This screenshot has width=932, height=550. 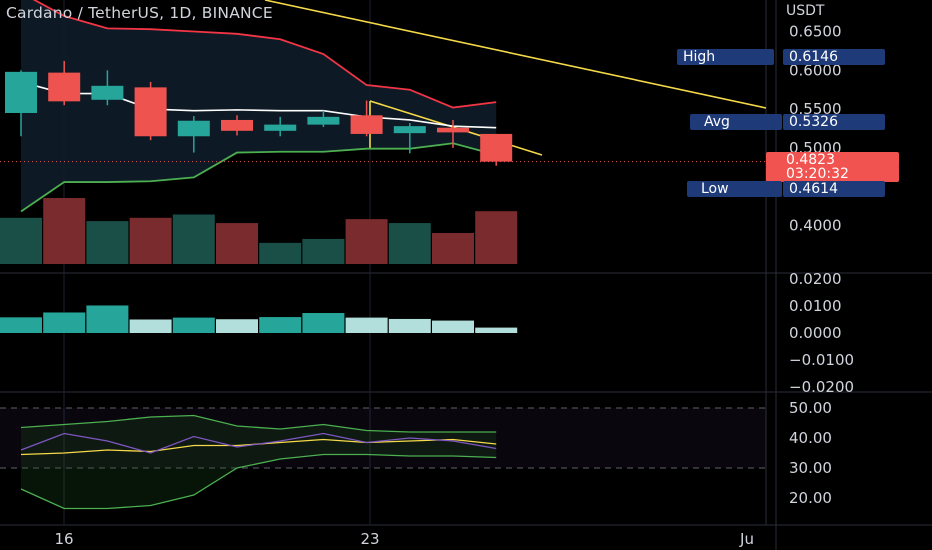 I want to click on last-price: 0.4823, so click(x=832, y=160).